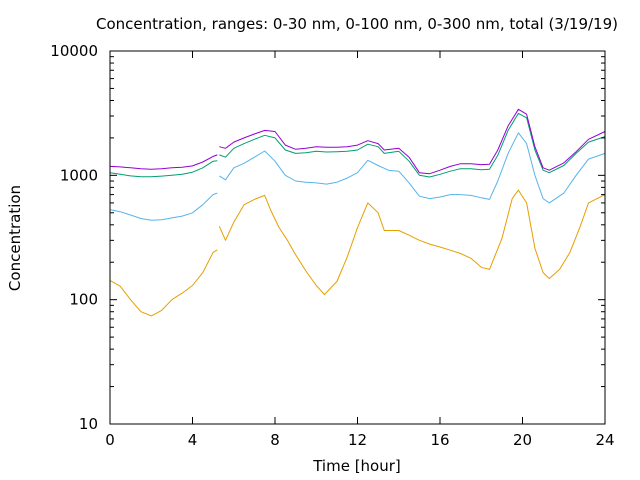 This screenshot has height=480, width=640. What do you see at coordinates (79, 175) in the screenshot?
I see `y-tick-label: 1000` at bounding box center [79, 175].